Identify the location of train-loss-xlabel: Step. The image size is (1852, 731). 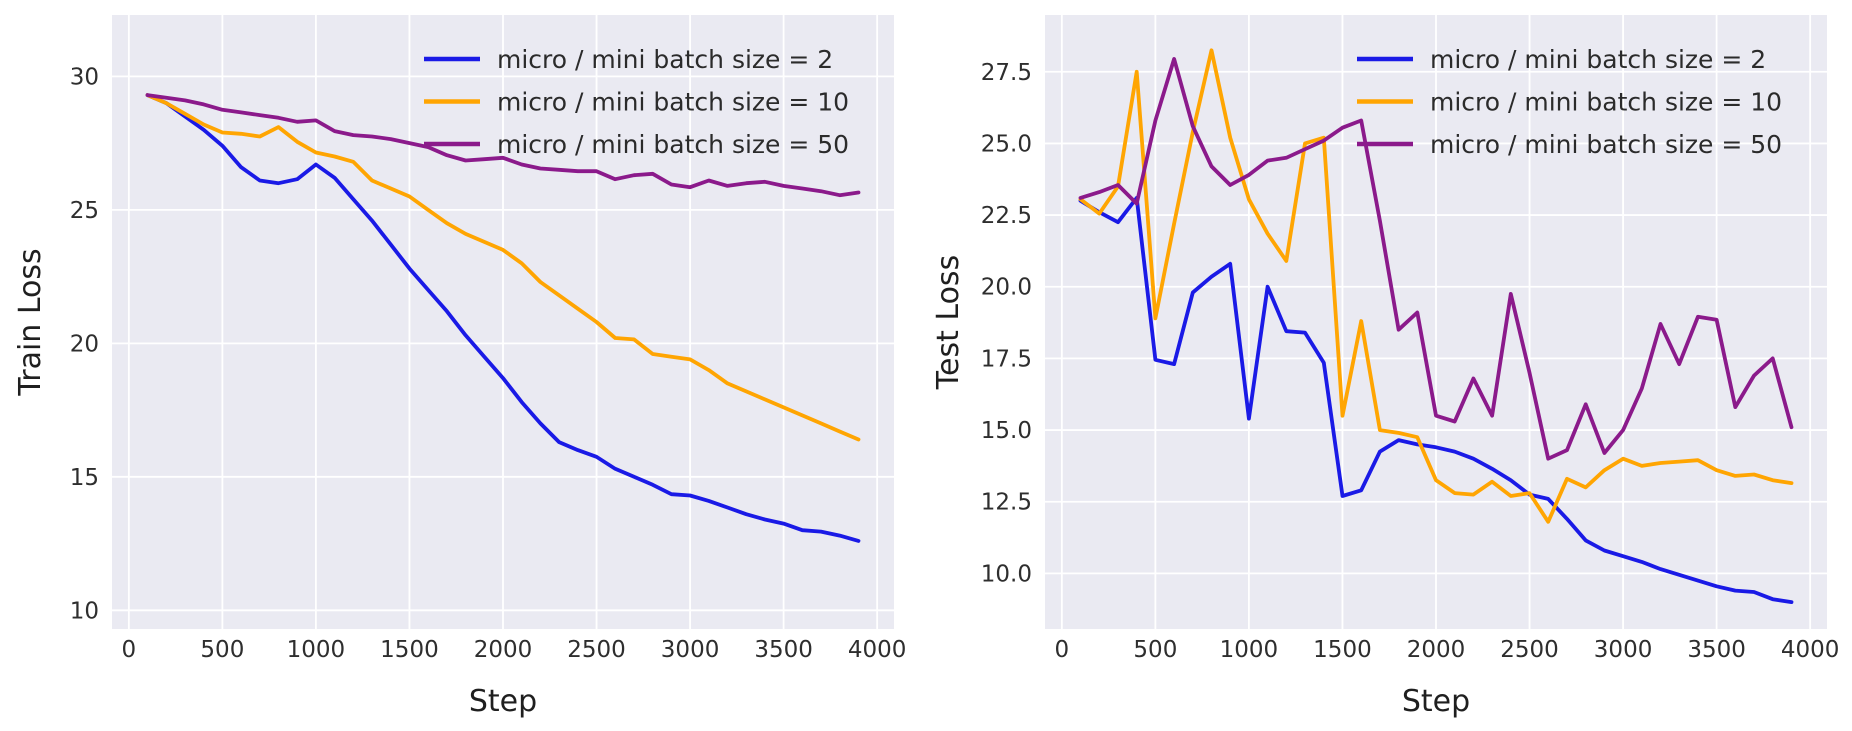
(503, 701).